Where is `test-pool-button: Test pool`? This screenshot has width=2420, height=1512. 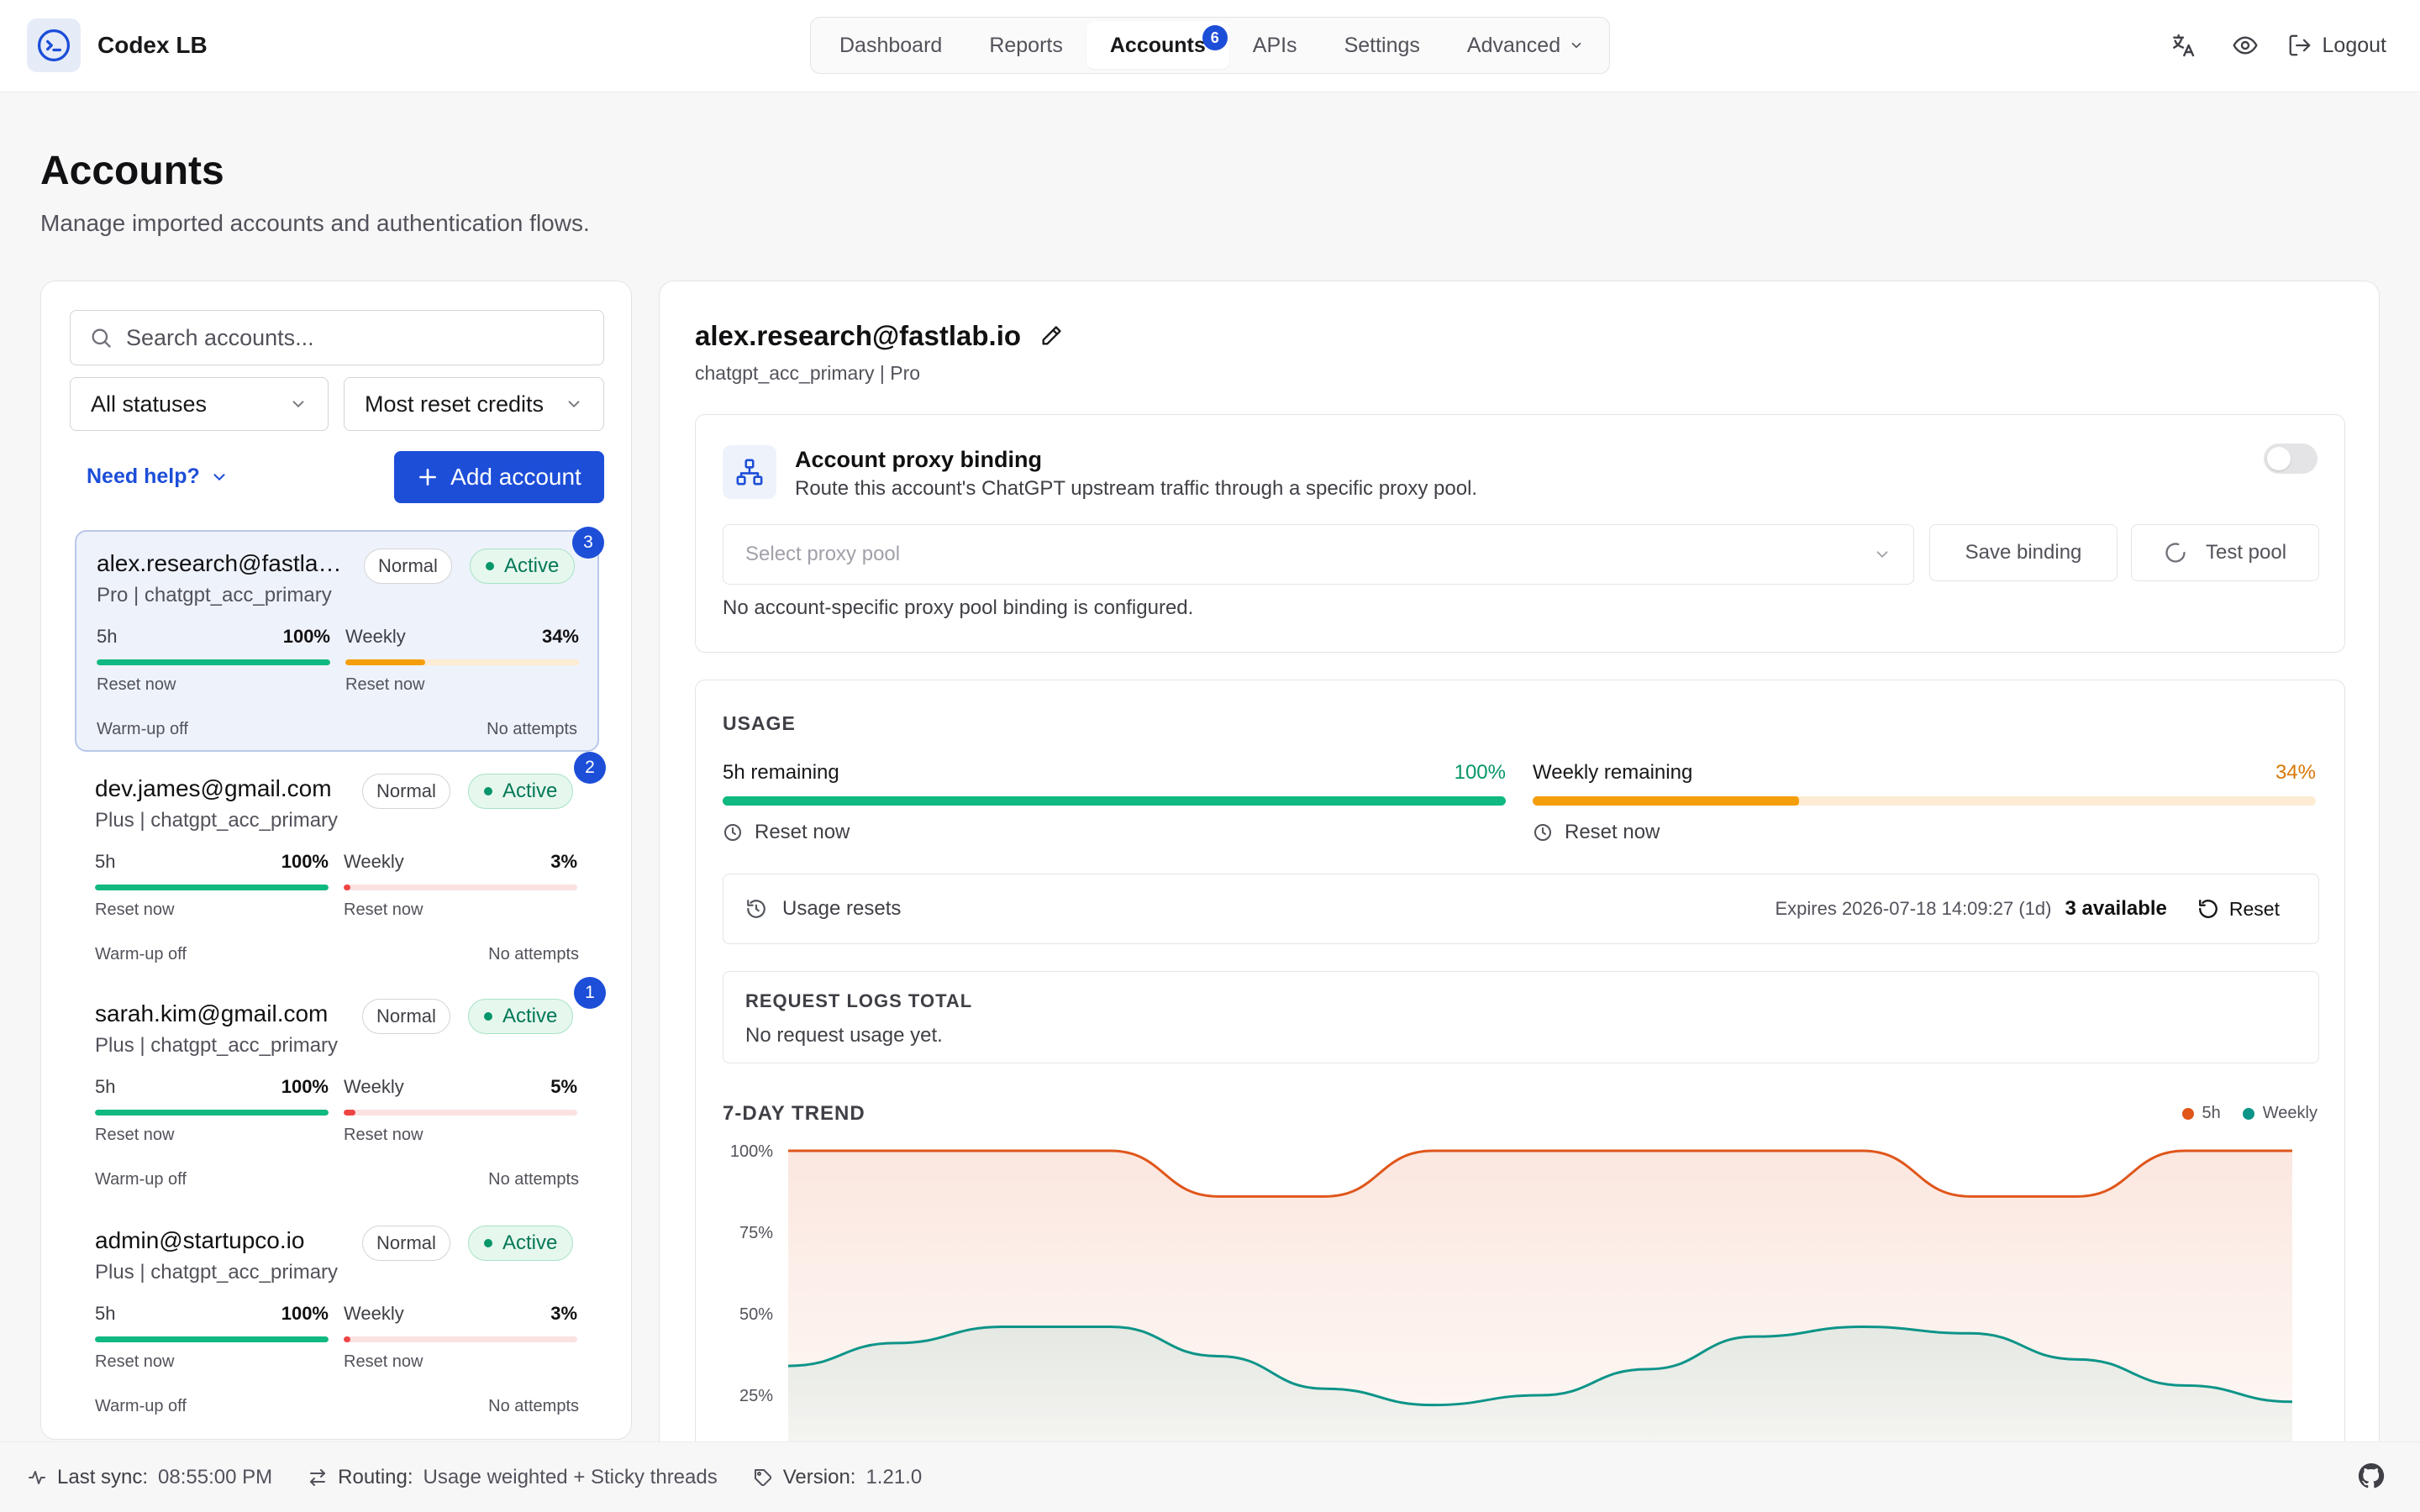
test-pool-button: Test pool is located at coordinates (2225, 552).